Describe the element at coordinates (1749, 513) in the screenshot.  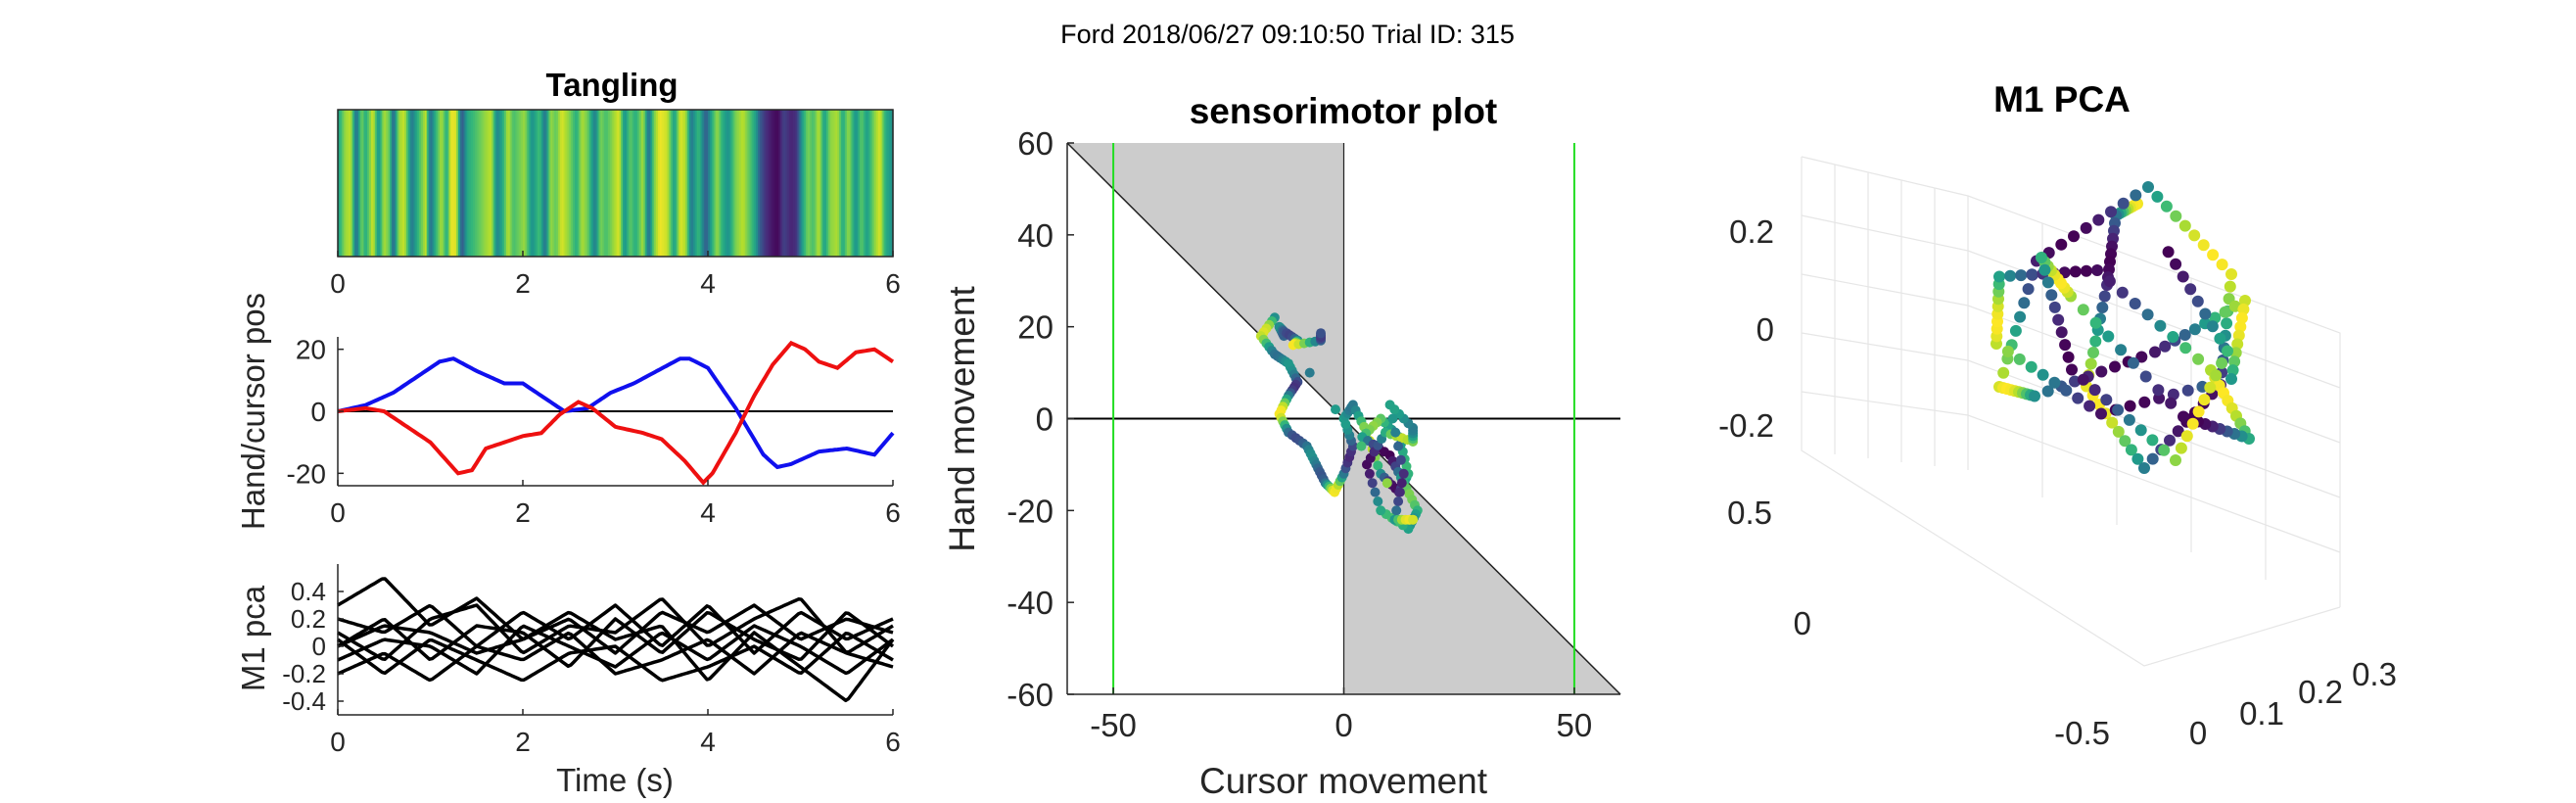
I see `x-tick-label: 0.5` at that location.